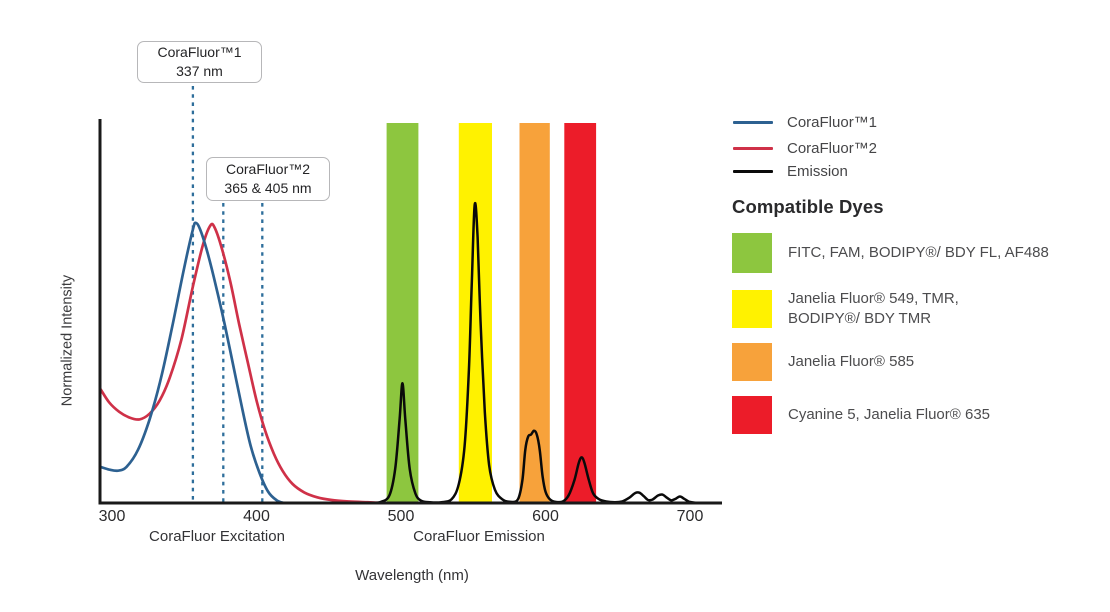 The width and height of the screenshot is (1110, 612). I want to click on legend-label: CoraFluor™2, so click(832, 148).